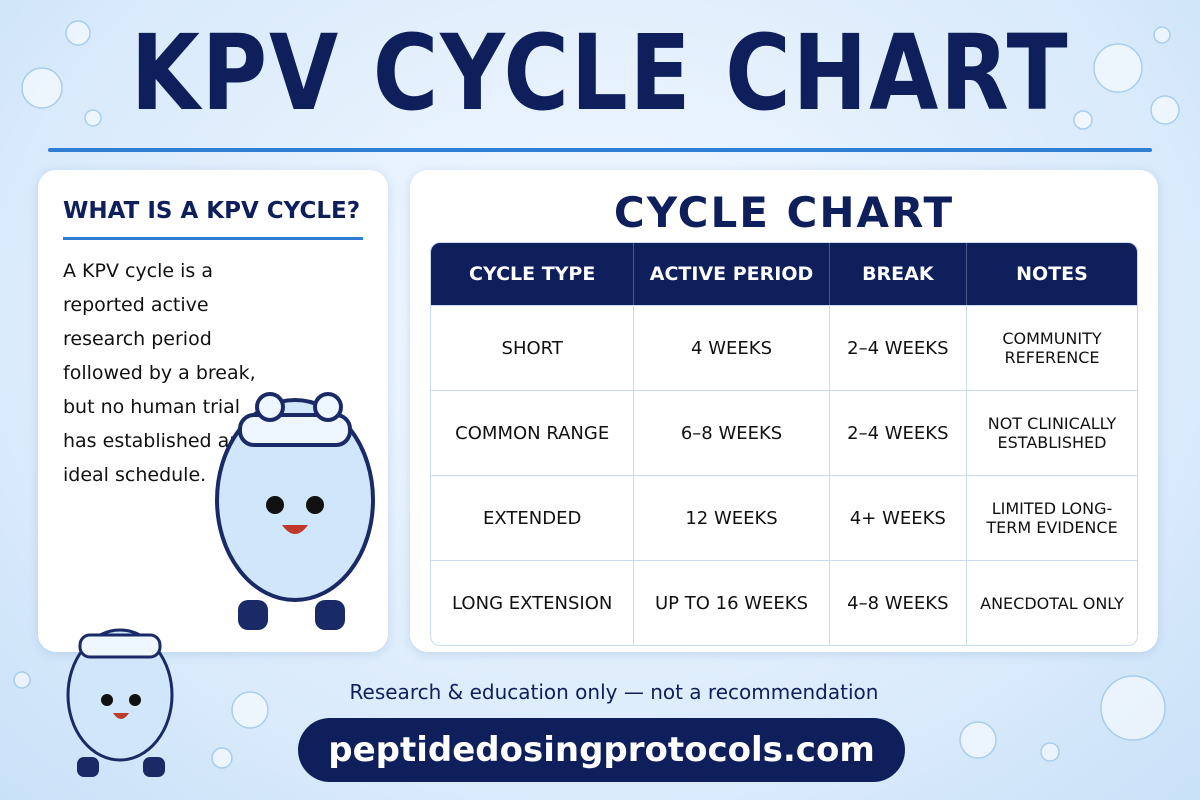  I want to click on table-cell: LONG EXTENSION, so click(533, 602).